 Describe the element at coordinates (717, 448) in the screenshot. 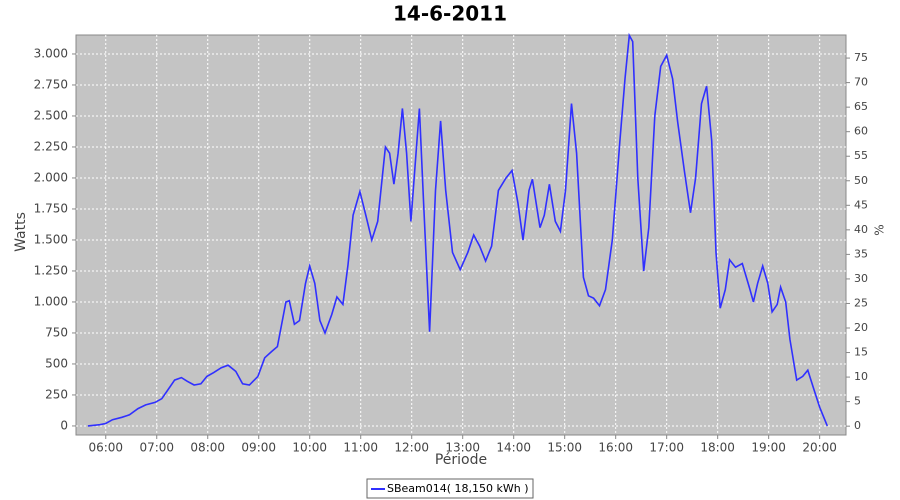

I see `x-tick-label: 18:00` at that location.